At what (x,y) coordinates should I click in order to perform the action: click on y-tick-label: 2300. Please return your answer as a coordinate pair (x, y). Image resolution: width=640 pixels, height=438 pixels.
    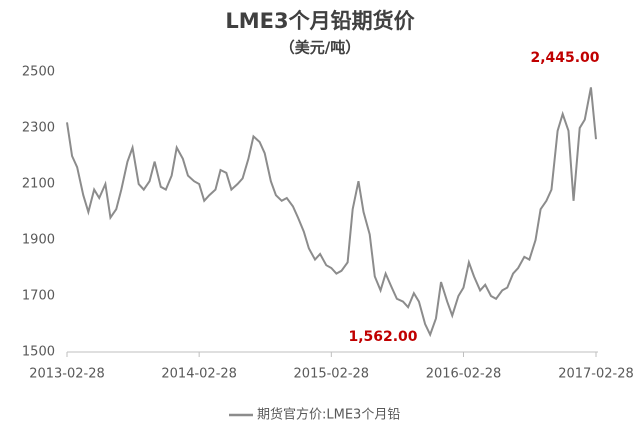
    Looking at the image, I should click on (38, 128).